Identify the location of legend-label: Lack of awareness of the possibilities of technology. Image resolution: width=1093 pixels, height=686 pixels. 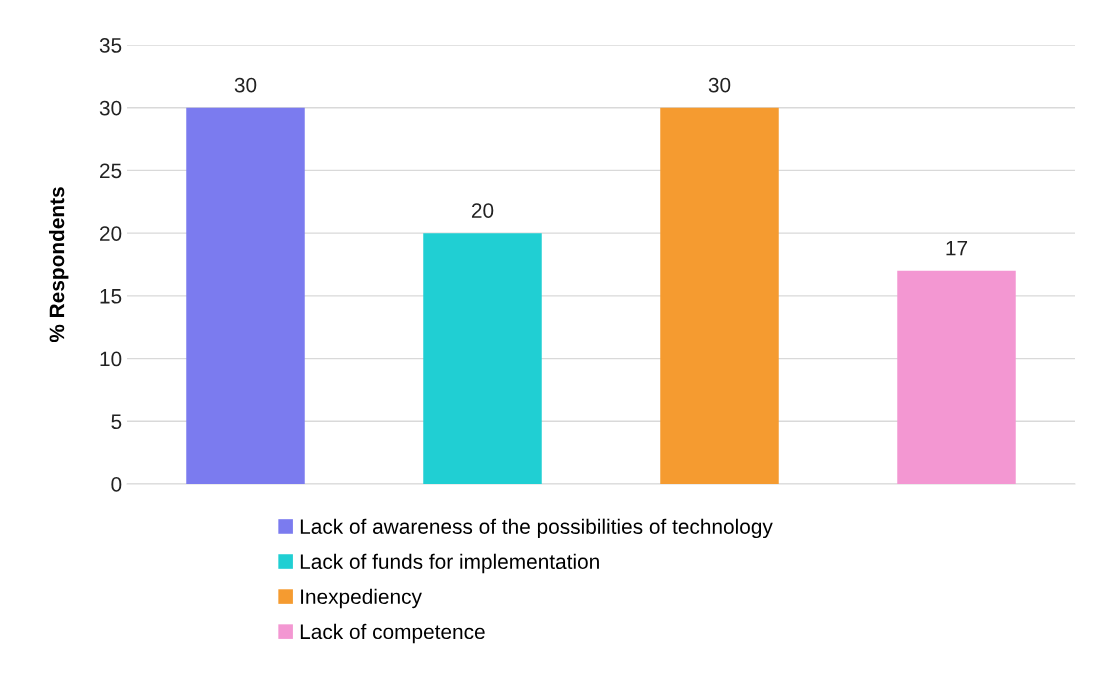
(536, 528).